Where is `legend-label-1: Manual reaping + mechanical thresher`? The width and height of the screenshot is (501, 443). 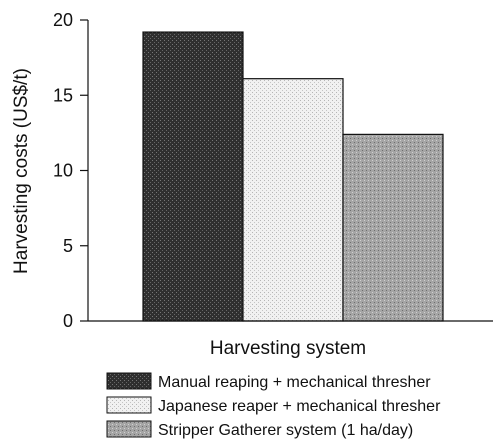 legend-label-1: Manual reaping + mechanical thresher is located at coordinates (294, 382).